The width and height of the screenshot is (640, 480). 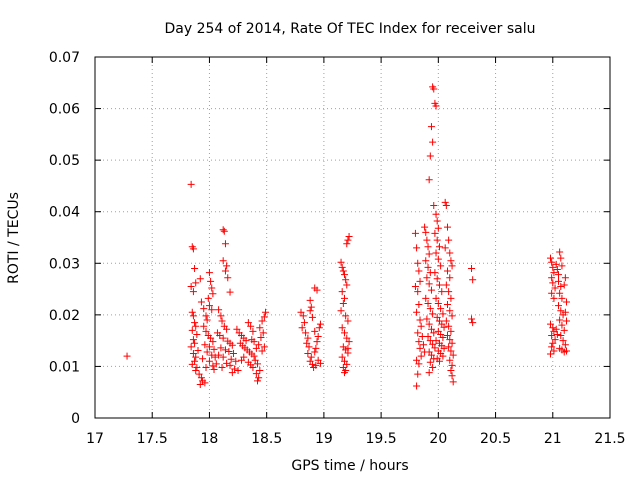 What do you see at coordinates (381, 439) in the screenshot?
I see `x-tick-label: 19.5` at bounding box center [381, 439].